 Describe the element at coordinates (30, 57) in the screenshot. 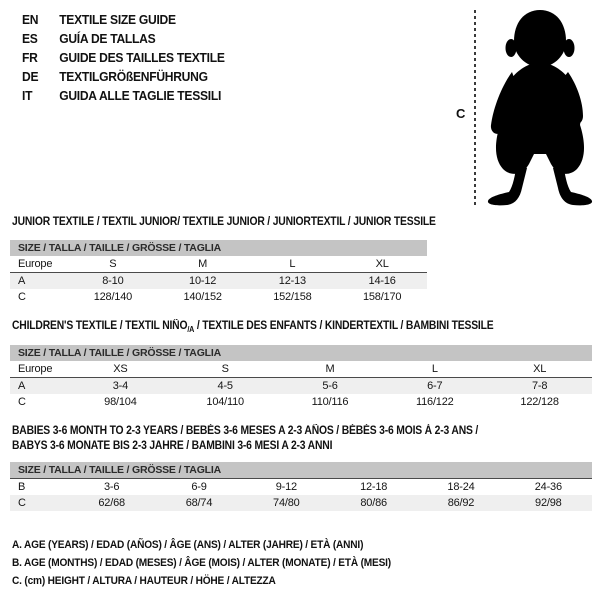

I see `language-code: FR` at that location.